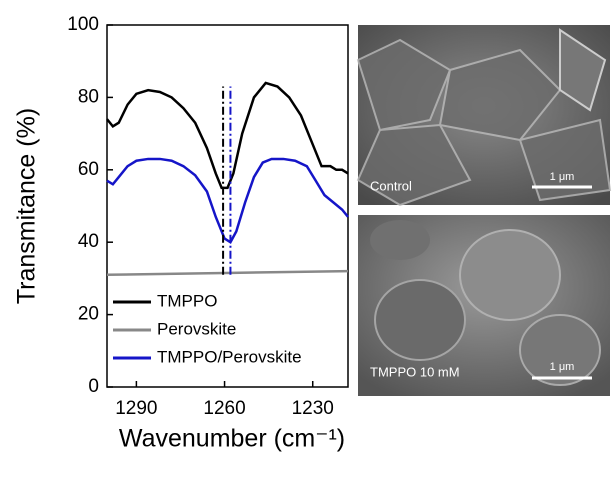 The width and height of the screenshot is (616, 481). What do you see at coordinates (88, 169) in the screenshot?
I see `y-tick-label: 60` at bounding box center [88, 169].